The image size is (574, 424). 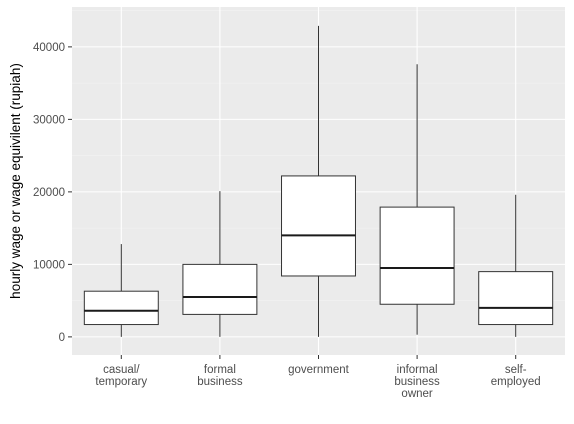 What do you see at coordinates (516, 376) in the screenshot?
I see `x-tick-label: self-employed` at bounding box center [516, 376].